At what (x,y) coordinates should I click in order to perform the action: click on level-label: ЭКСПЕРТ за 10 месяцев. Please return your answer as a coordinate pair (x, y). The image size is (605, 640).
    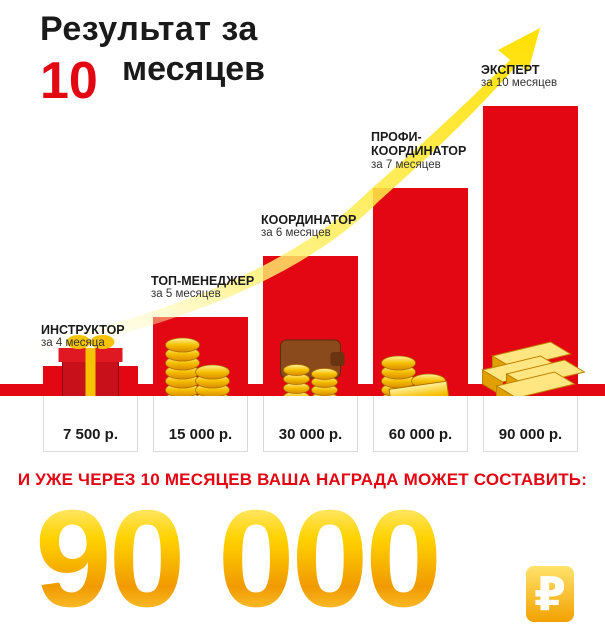
    Looking at the image, I should click on (519, 77).